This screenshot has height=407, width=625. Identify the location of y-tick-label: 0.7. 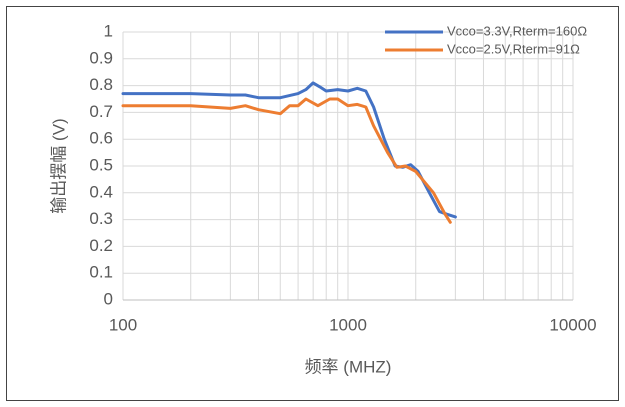
(101, 111).